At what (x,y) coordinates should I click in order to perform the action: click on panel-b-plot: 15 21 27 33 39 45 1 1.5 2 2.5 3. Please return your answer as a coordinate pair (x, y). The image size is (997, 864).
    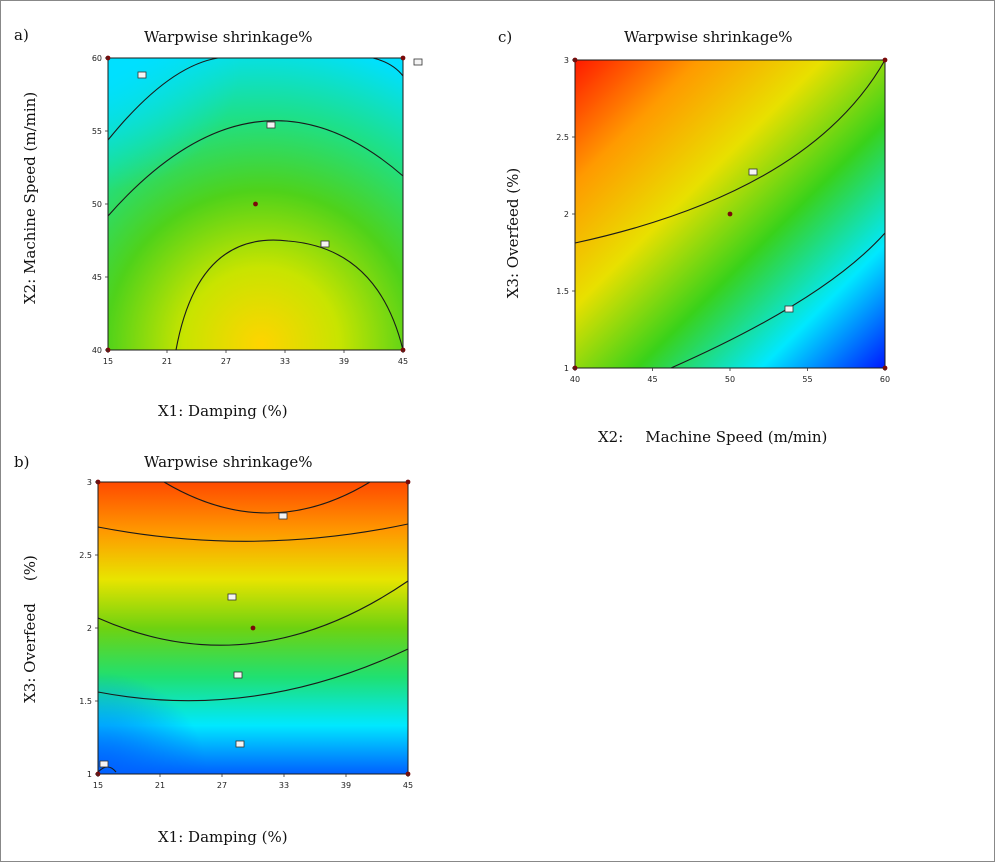
    Looking at the image, I should click on (246, 634).